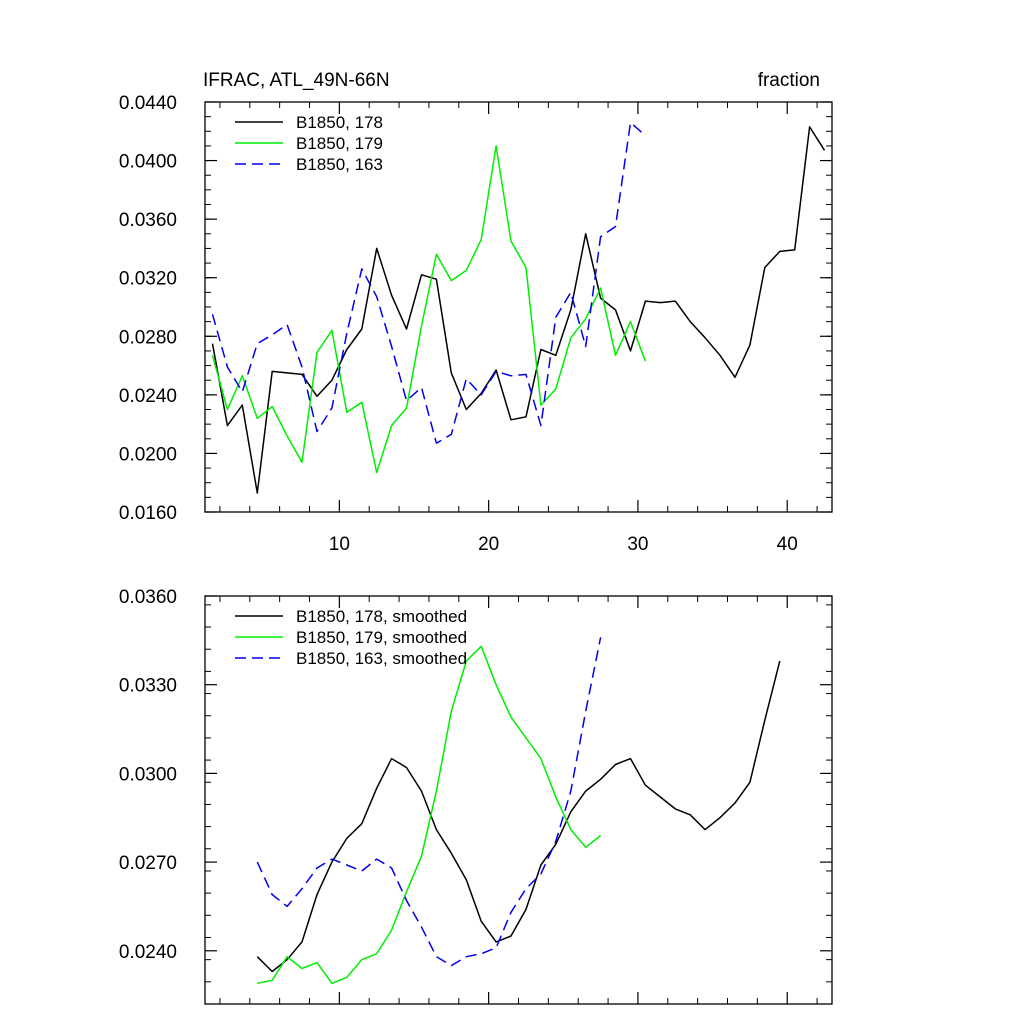  Describe the element at coordinates (787, 544) in the screenshot. I see `x-tick-label: 40` at that location.